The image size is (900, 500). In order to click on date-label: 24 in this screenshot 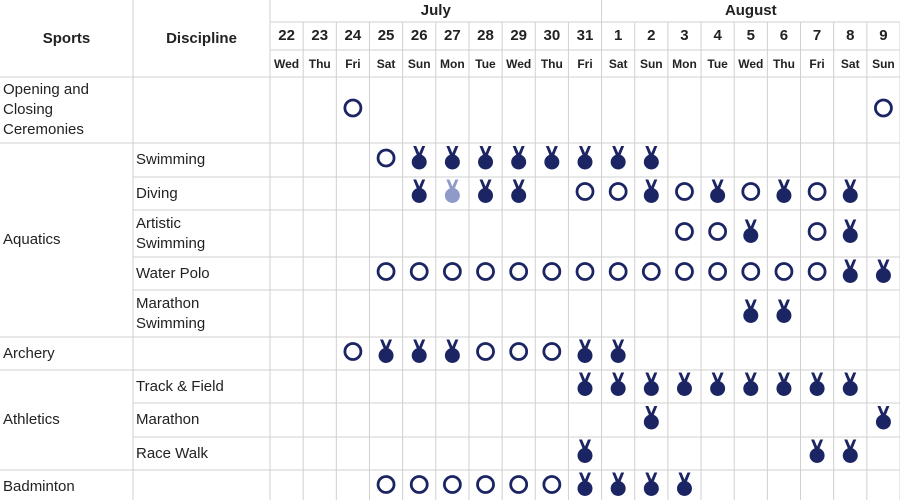, I will do `click(352, 36)`.